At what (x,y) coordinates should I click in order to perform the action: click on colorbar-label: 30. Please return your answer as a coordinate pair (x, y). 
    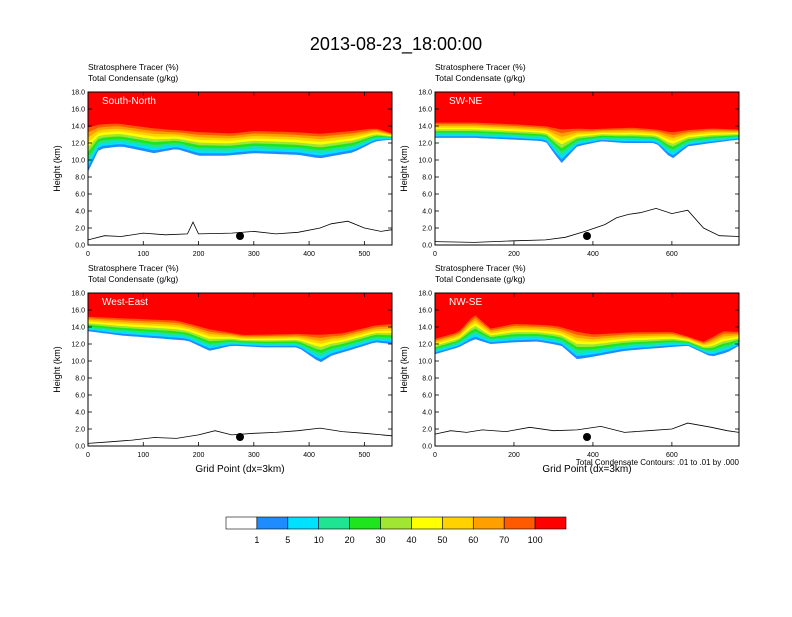
    Looking at the image, I should click on (381, 540).